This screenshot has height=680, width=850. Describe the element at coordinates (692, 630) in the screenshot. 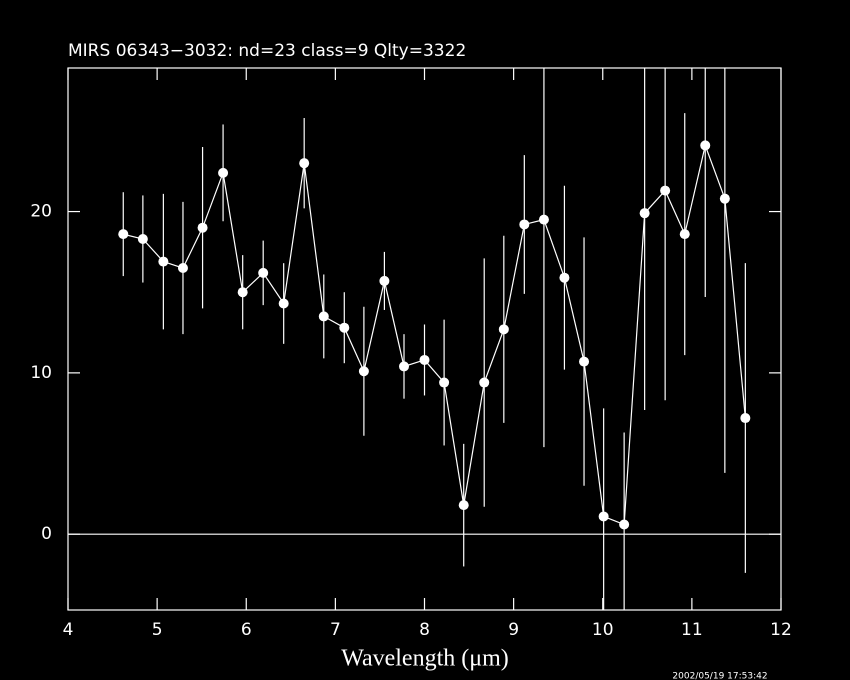

I see `x-tick-label: 11` at that location.